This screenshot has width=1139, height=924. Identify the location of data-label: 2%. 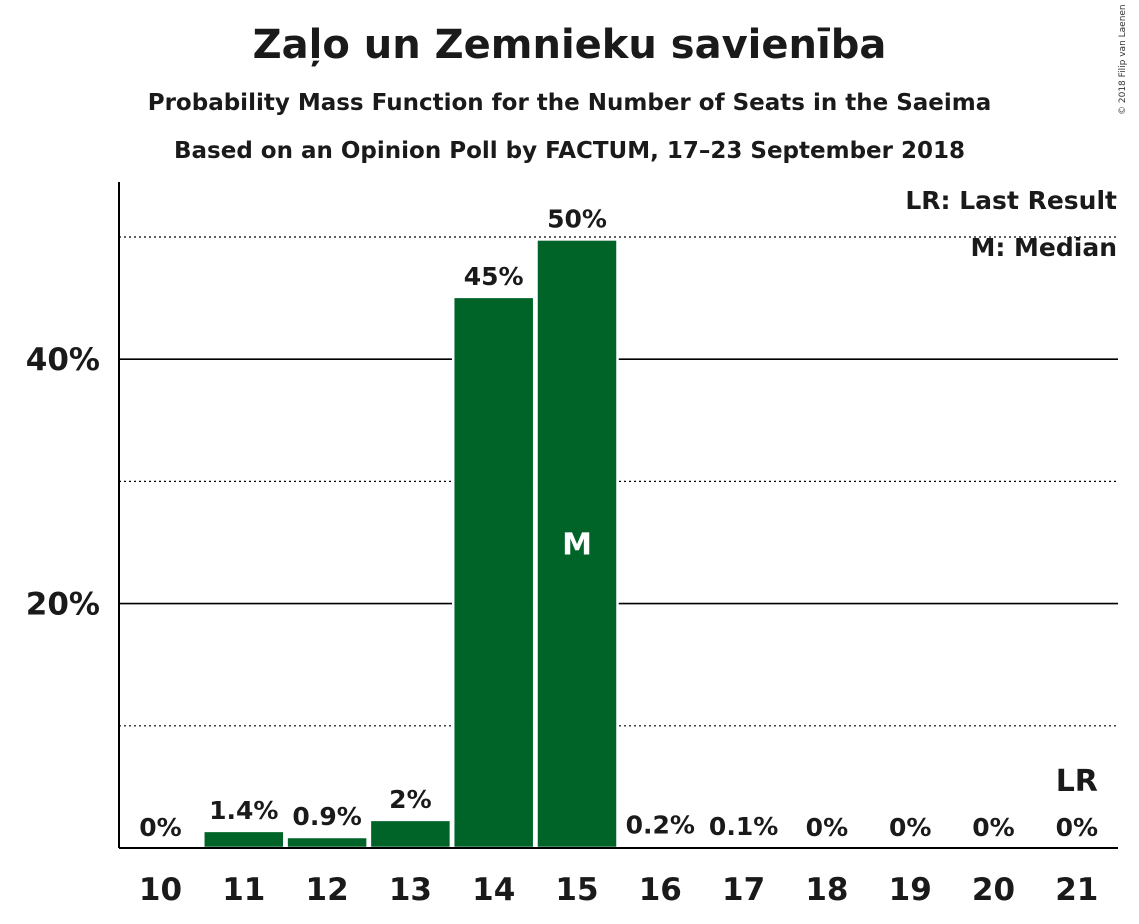
(410, 799).